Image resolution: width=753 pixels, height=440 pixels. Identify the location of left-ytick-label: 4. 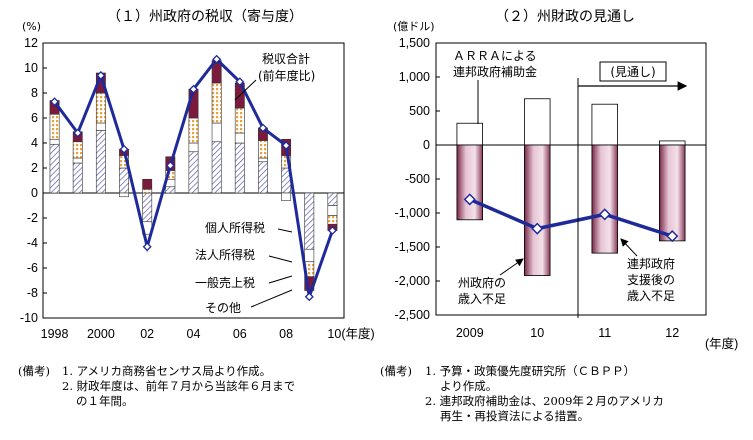
(34, 143).